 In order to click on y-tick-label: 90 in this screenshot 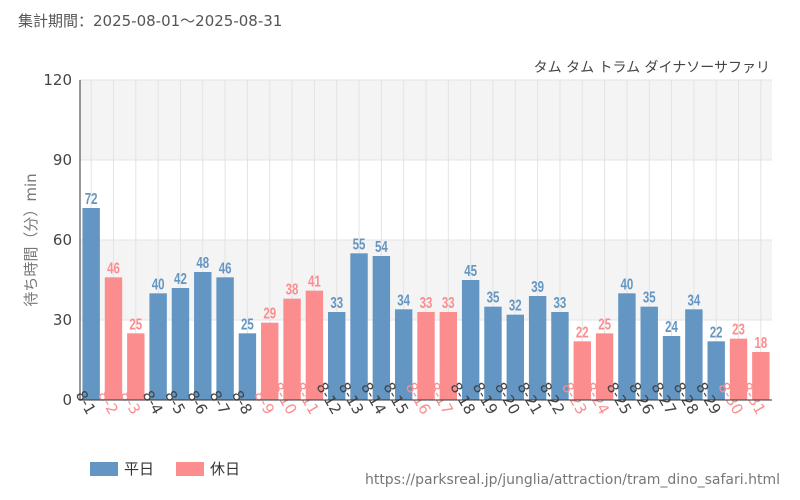, I will do `click(62, 160)`.